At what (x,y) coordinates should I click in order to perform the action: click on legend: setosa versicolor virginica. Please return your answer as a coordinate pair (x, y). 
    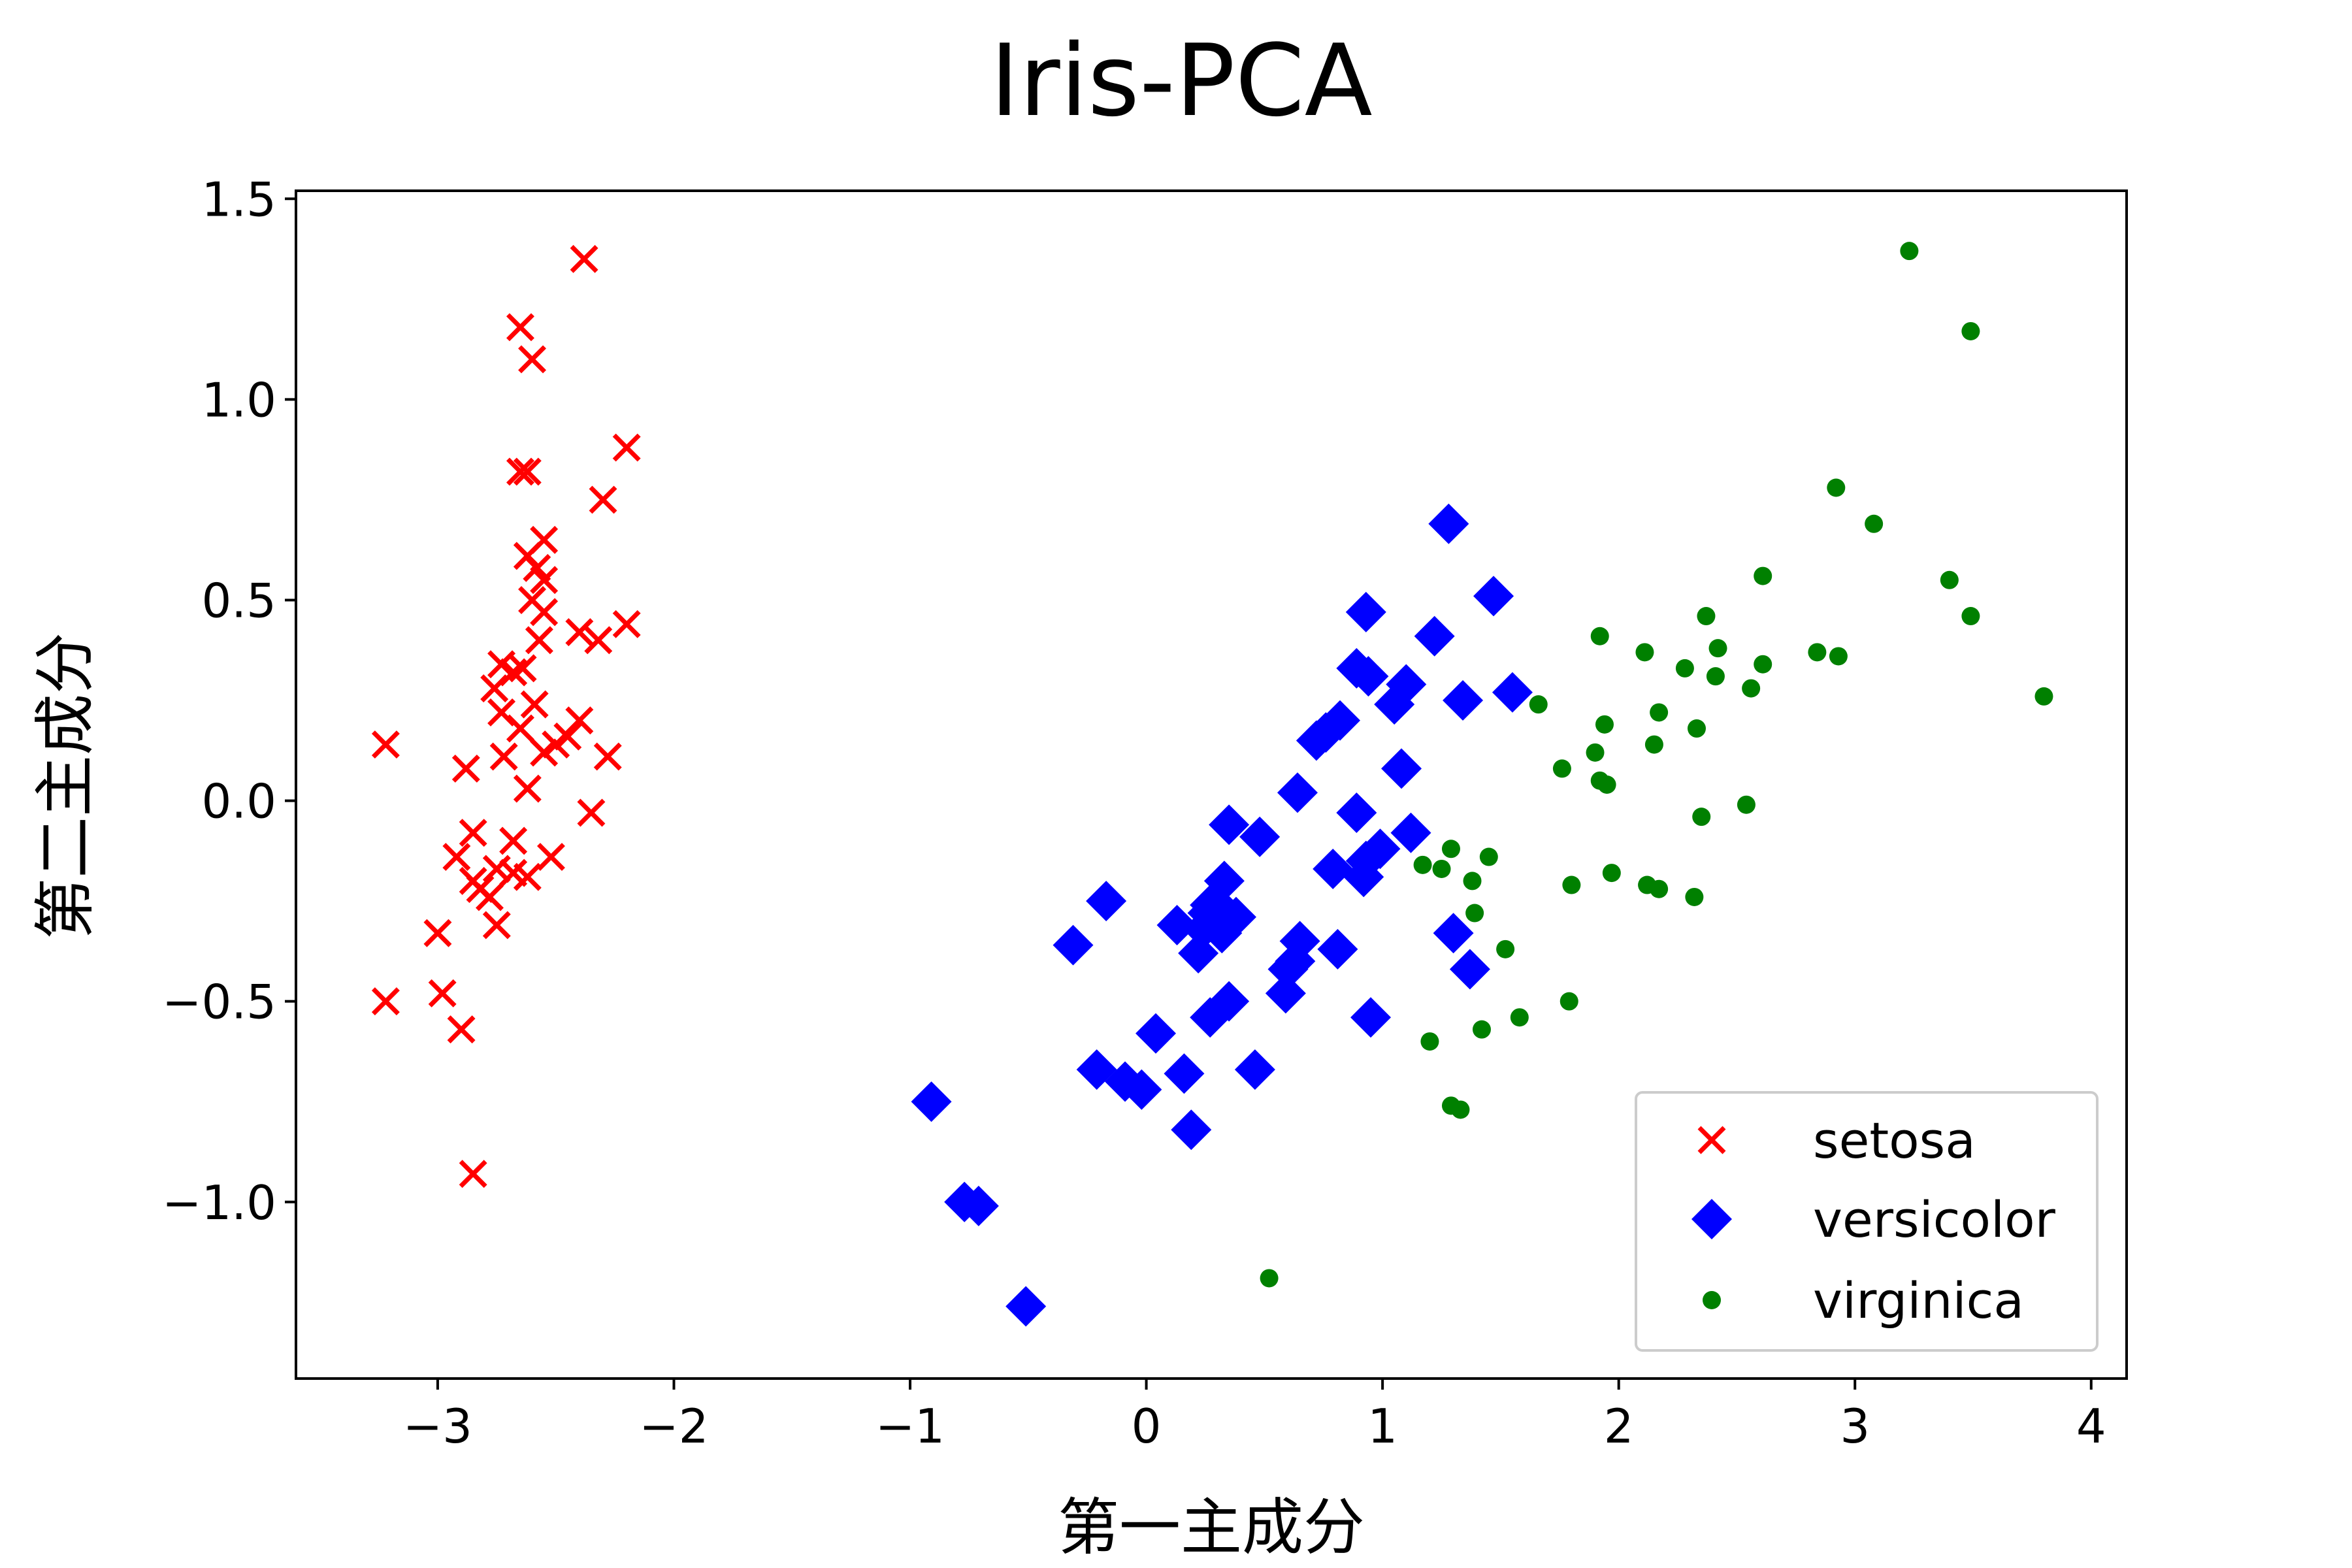
    Looking at the image, I should click on (1867, 1221).